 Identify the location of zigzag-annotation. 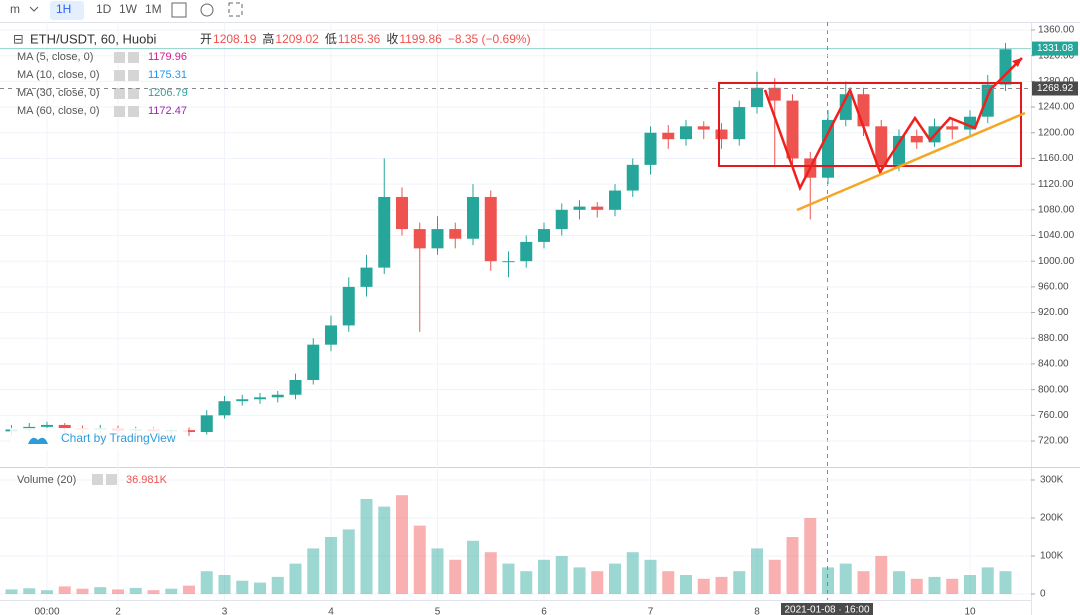
(893, 124).